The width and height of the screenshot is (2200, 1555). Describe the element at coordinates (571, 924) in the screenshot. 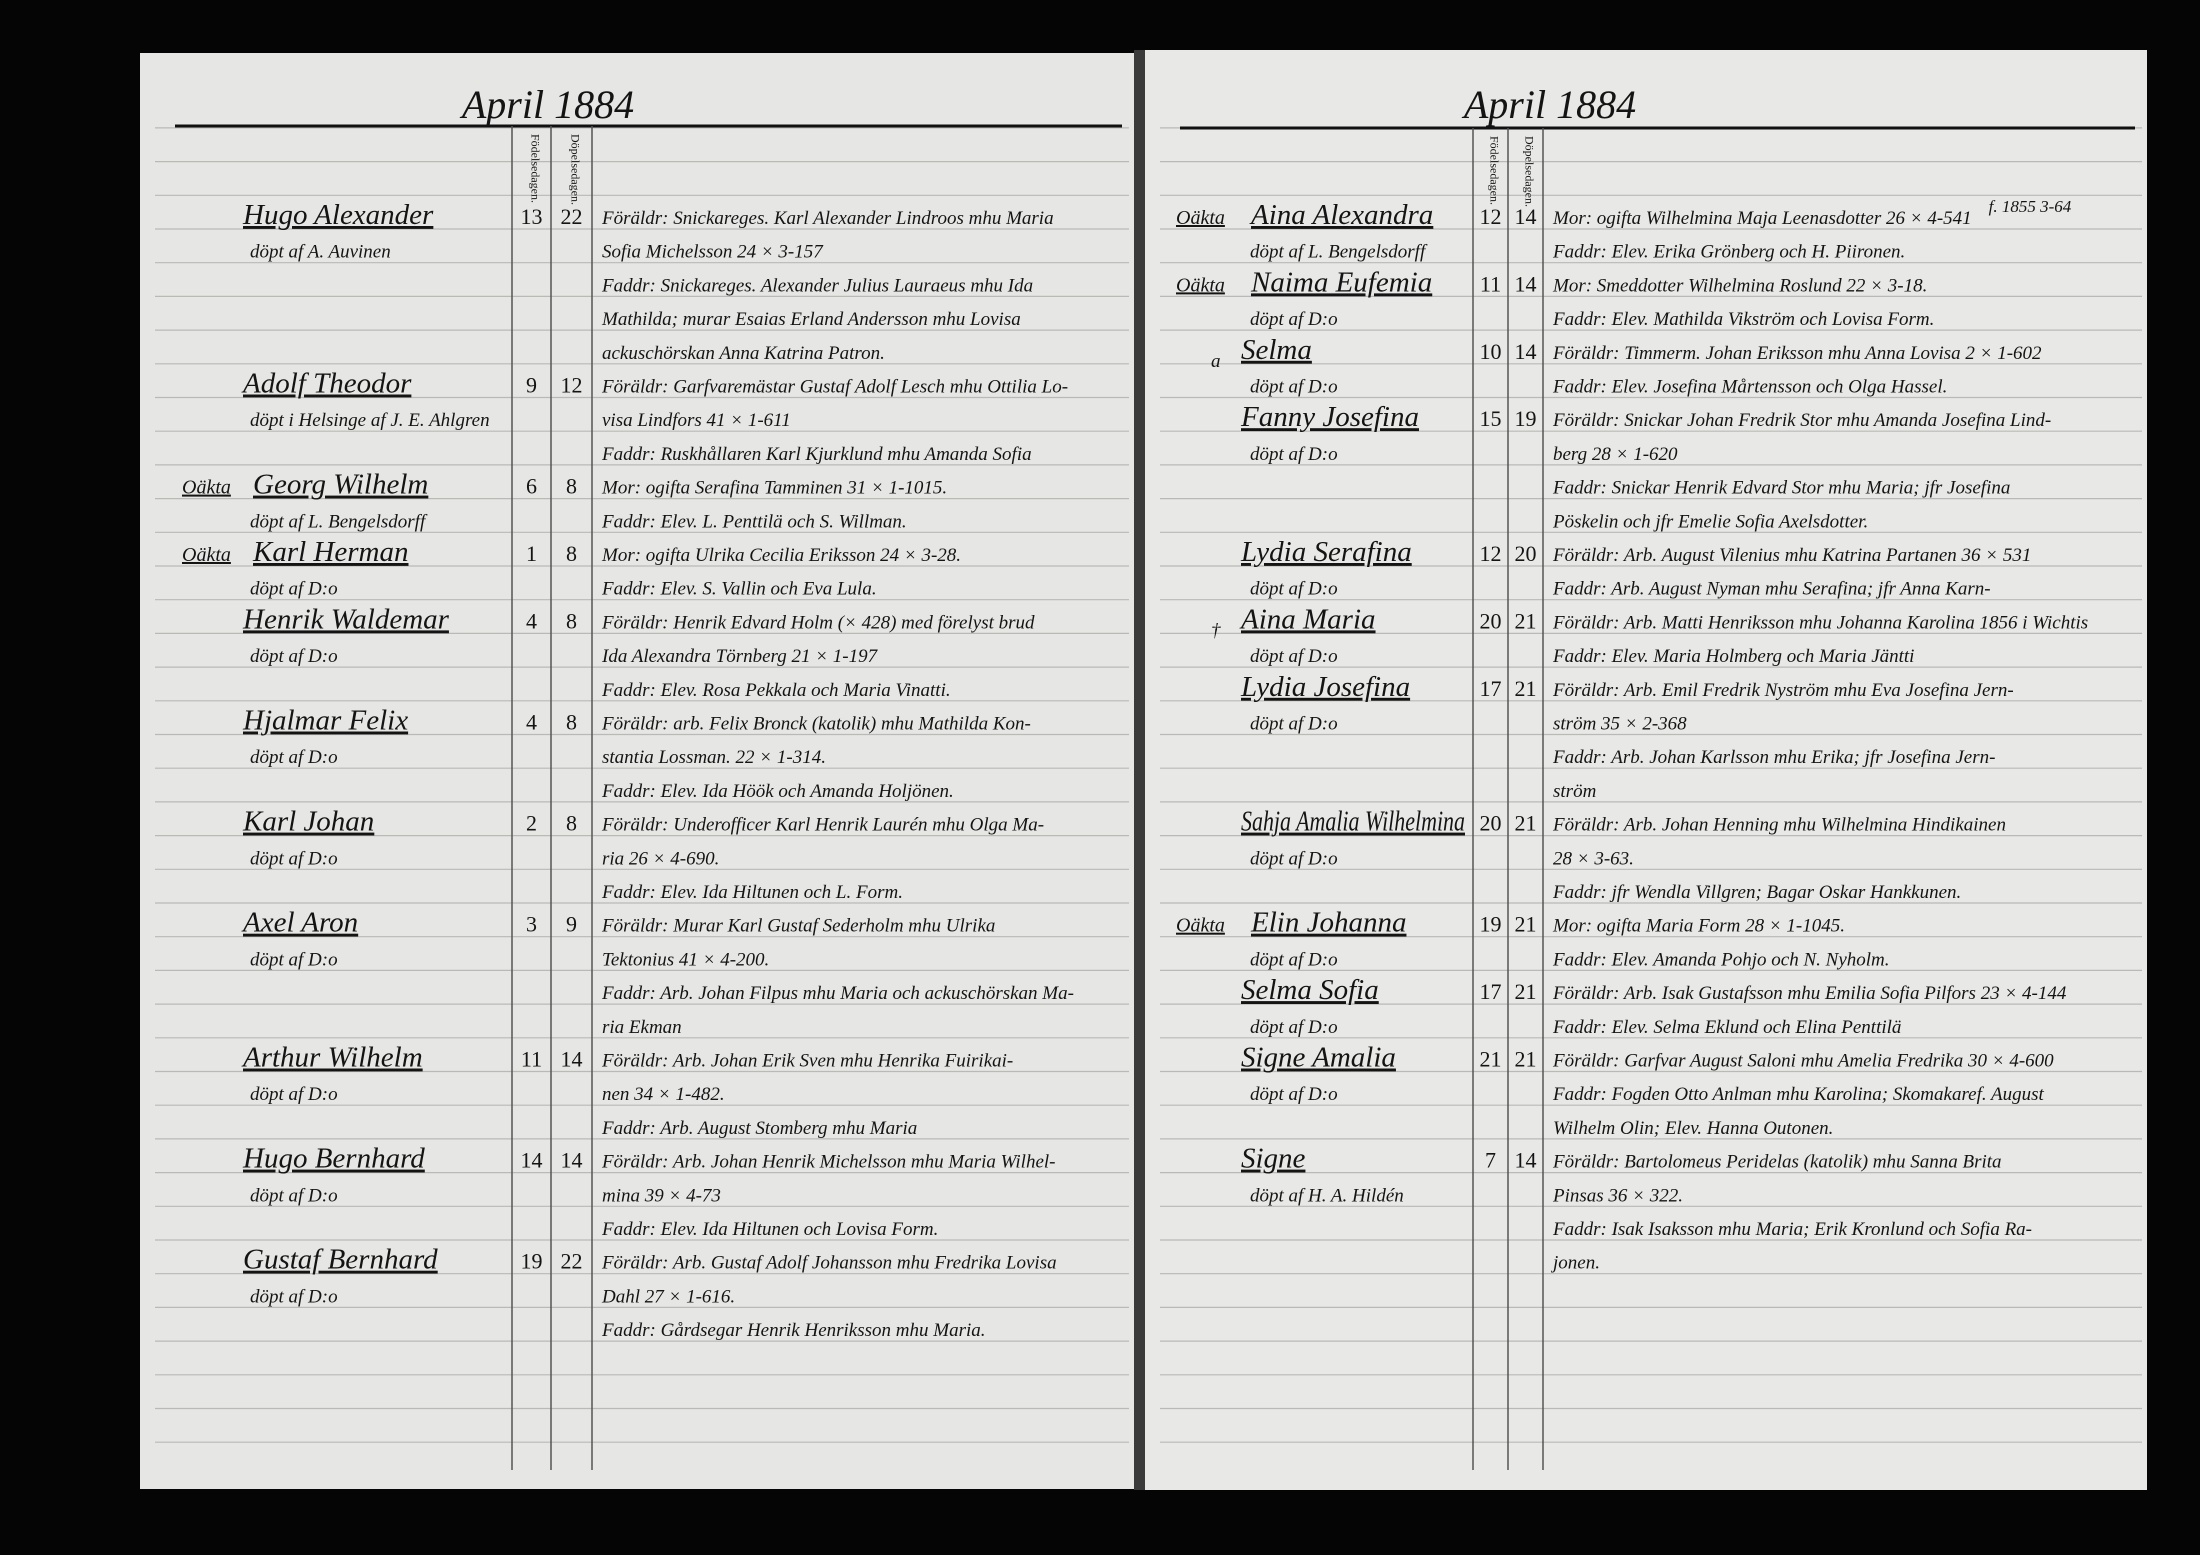

I see `baptism-day: 9` at that location.